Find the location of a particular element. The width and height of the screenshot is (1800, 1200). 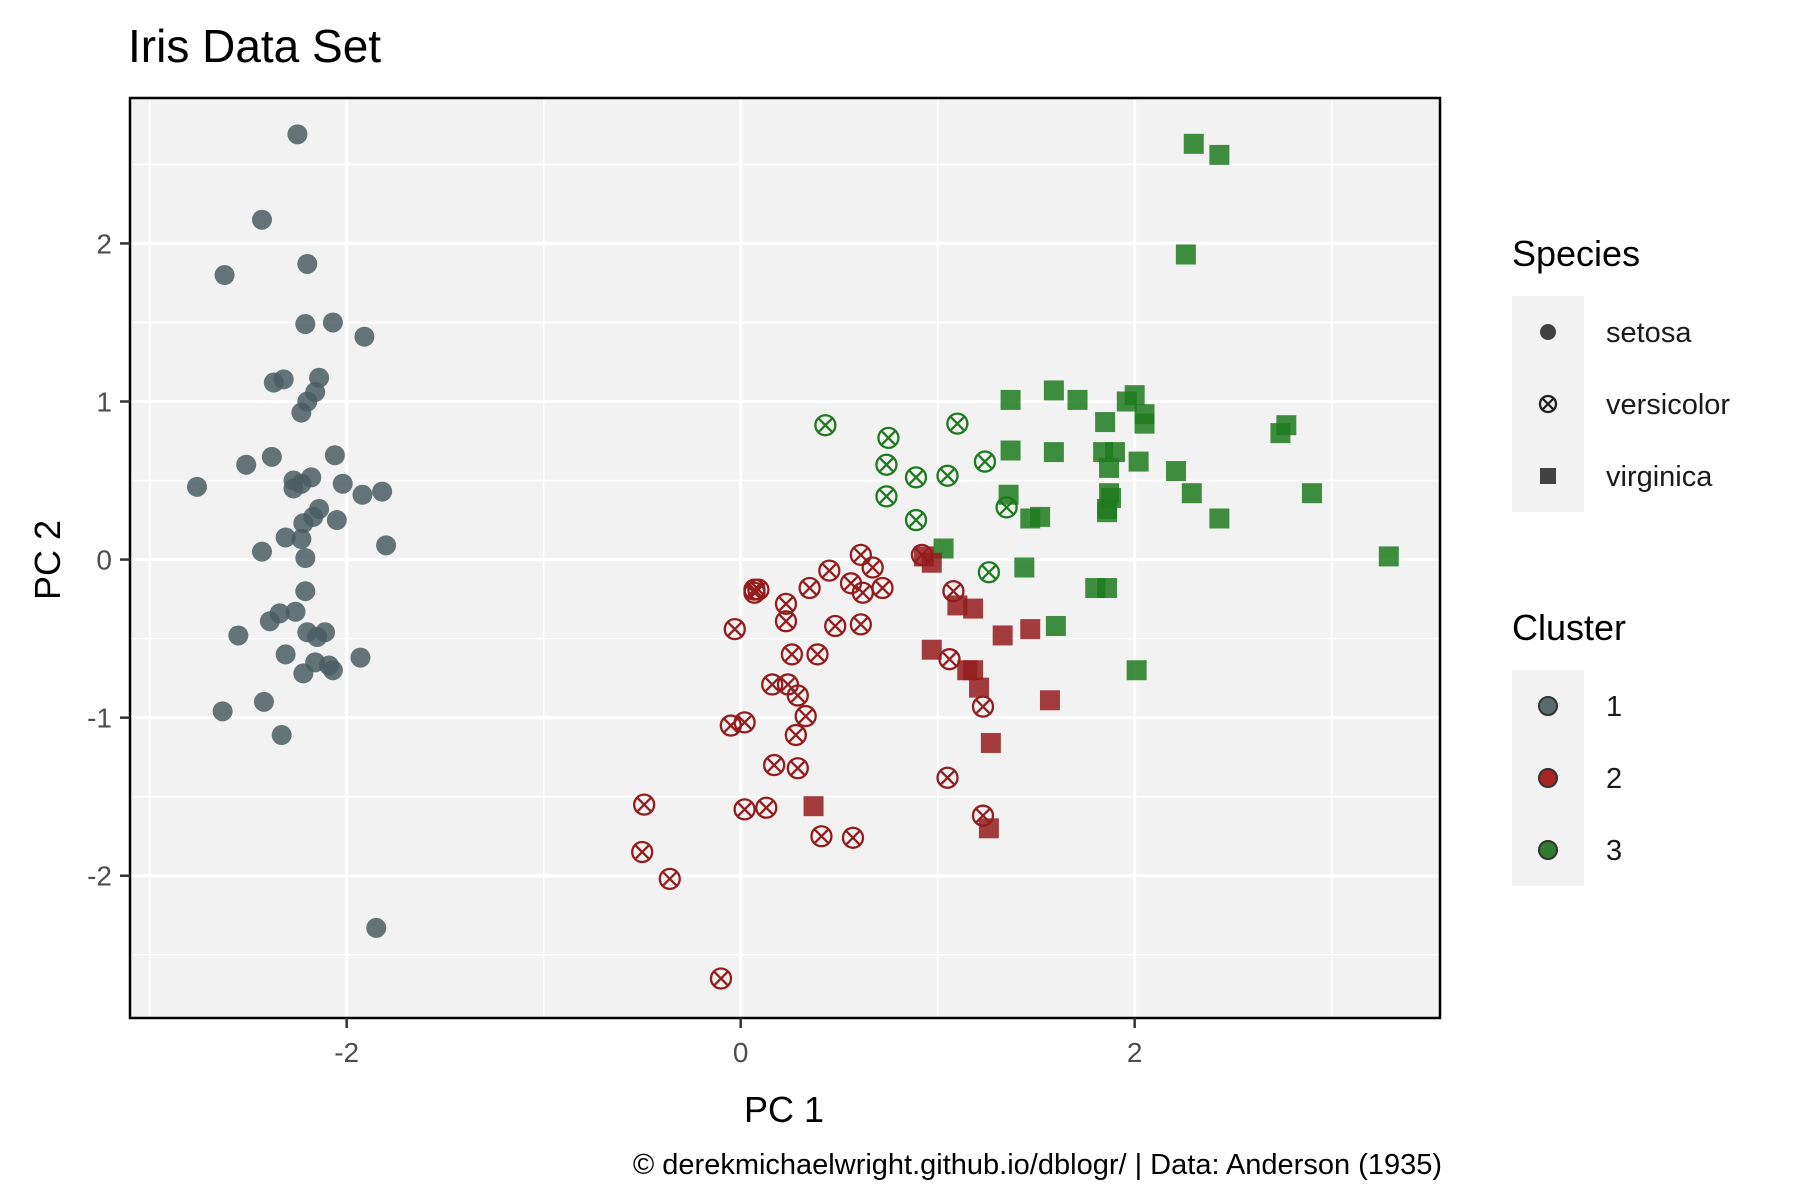

y-axis-title: PC 2 is located at coordinates (47, 560).